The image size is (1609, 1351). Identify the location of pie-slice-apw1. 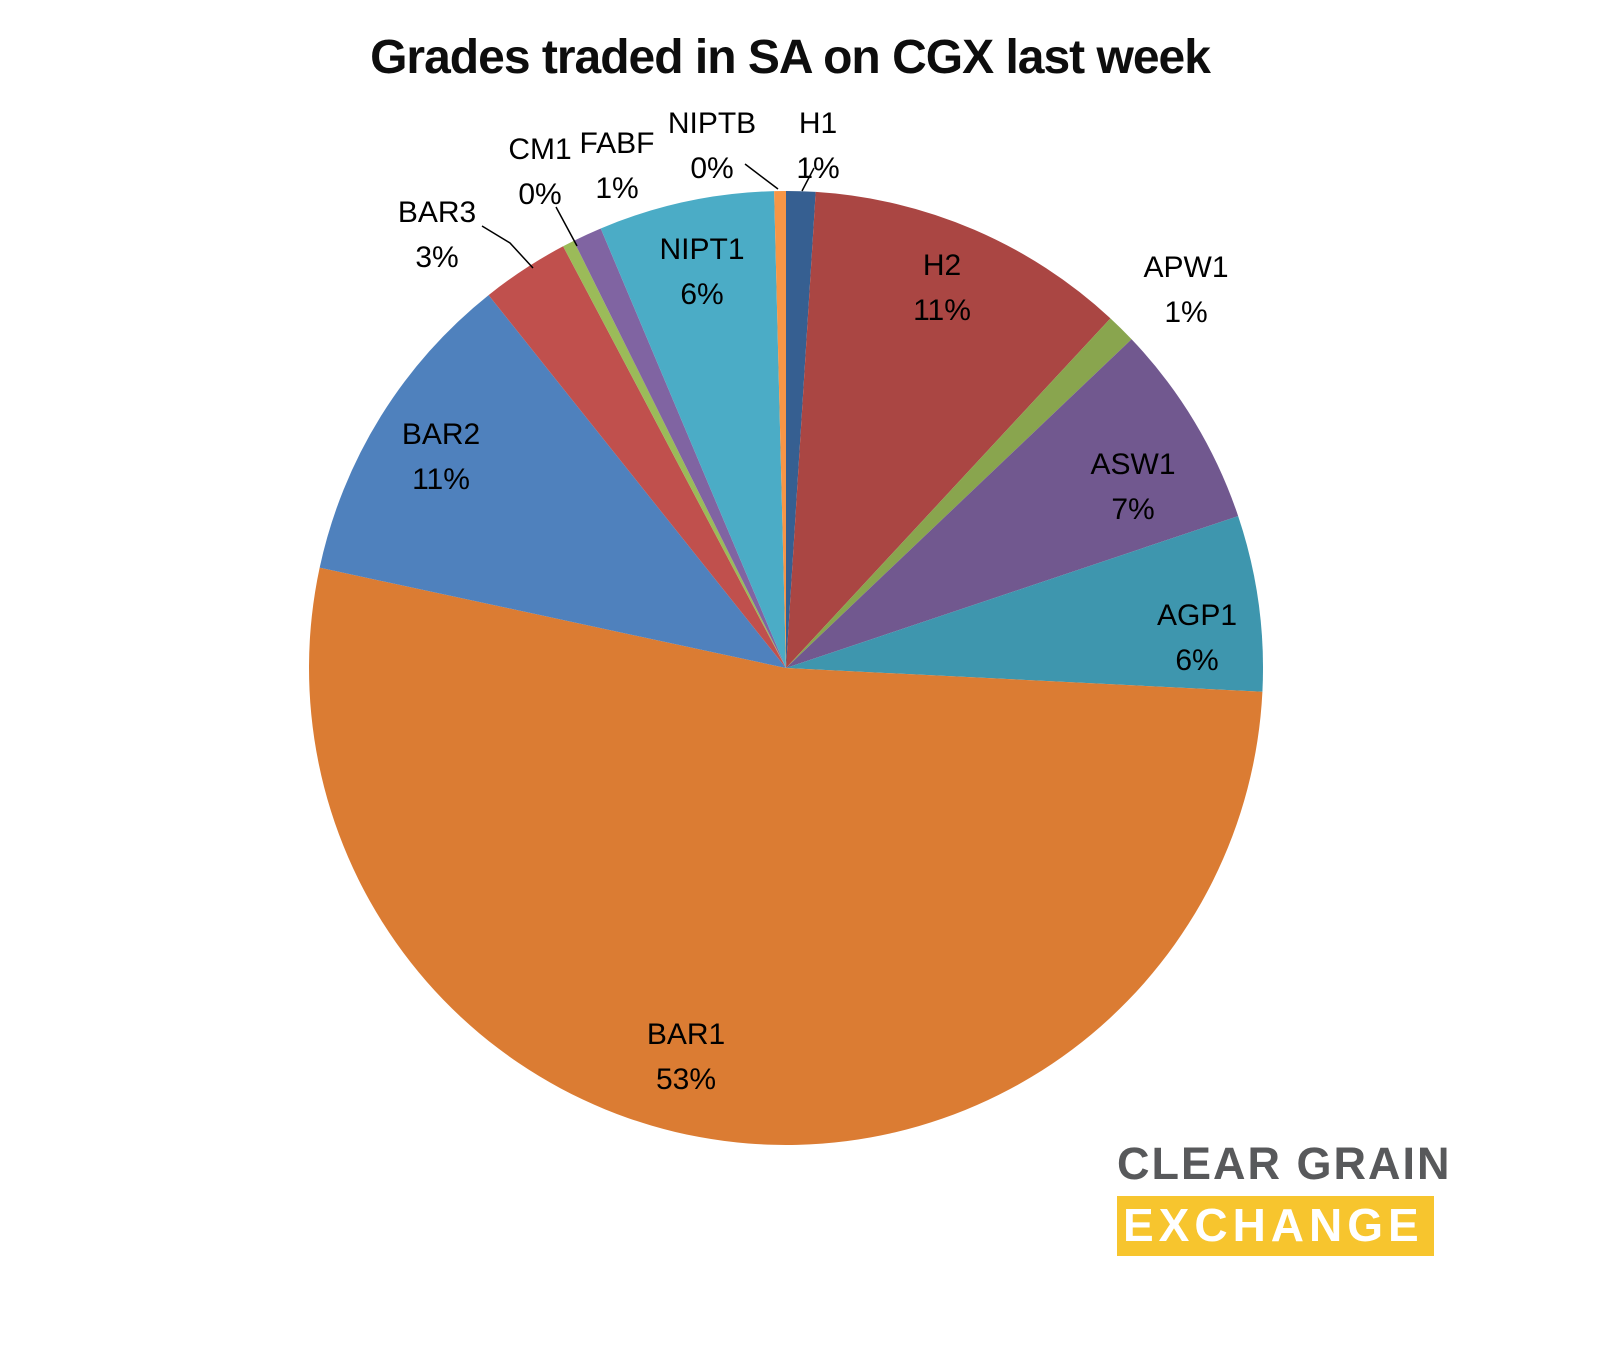
(959, 493).